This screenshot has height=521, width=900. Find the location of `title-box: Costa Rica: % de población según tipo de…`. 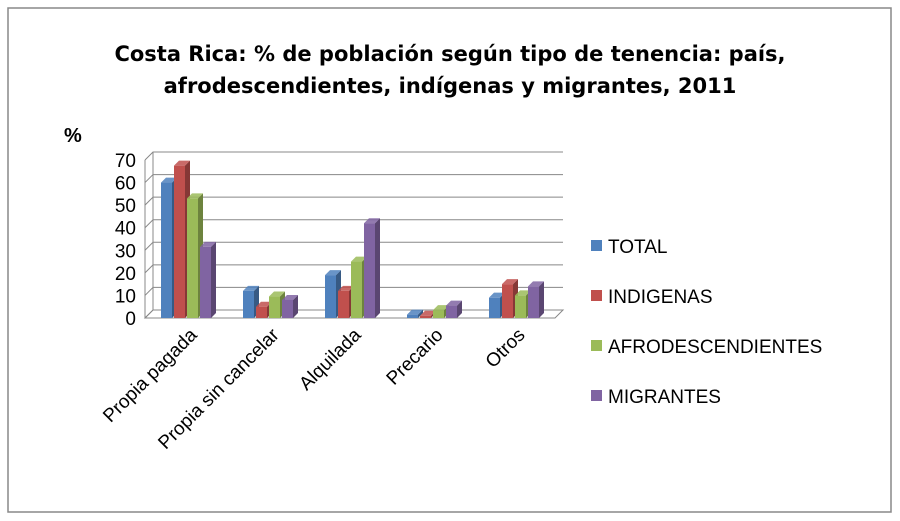

title-box: Costa Rica: % de población según tipo de… is located at coordinates (450, 70).